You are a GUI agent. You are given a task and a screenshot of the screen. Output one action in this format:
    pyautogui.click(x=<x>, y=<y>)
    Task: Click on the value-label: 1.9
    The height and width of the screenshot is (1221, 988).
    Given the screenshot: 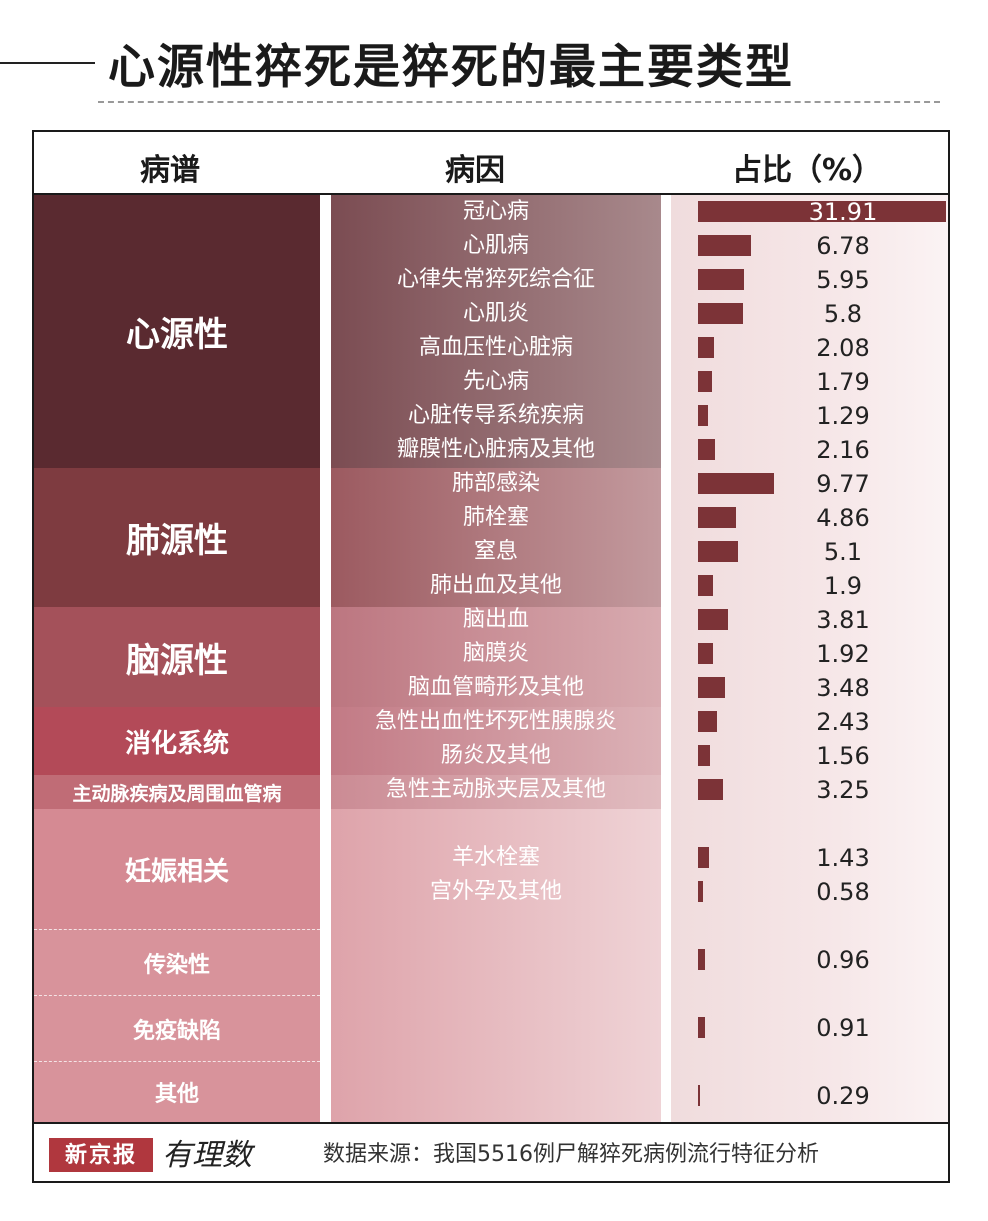 What is the action you would take?
    pyautogui.click(x=843, y=586)
    